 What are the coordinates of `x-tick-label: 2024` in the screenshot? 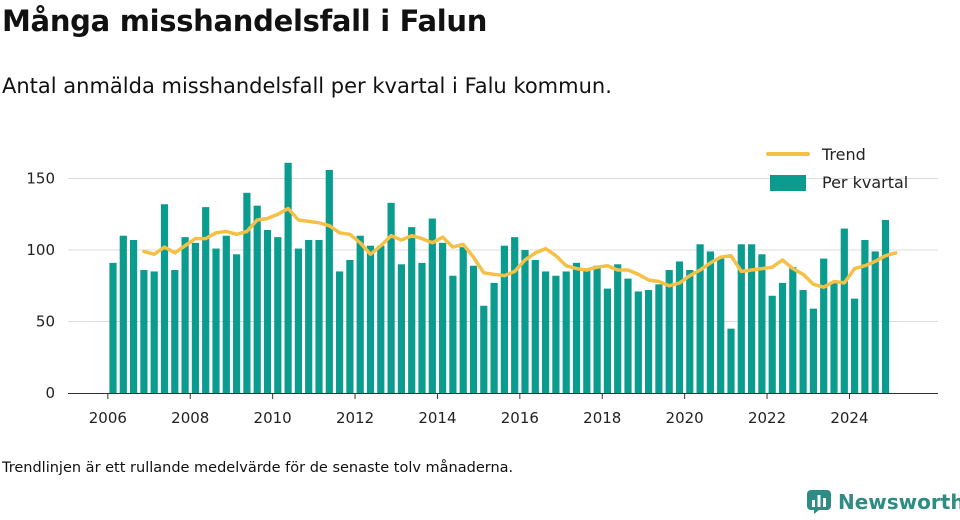 It's located at (849, 418).